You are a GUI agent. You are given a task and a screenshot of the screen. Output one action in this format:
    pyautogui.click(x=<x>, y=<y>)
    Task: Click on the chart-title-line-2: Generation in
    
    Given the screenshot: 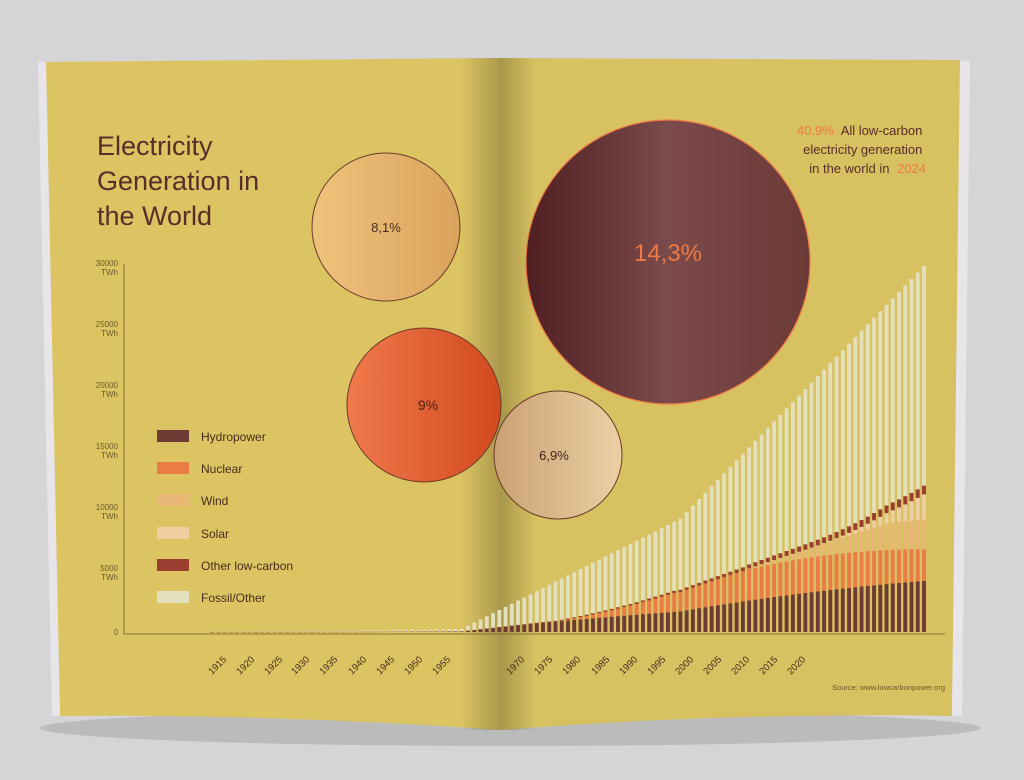 What is the action you would take?
    pyautogui.click(x=178, y=181)
    